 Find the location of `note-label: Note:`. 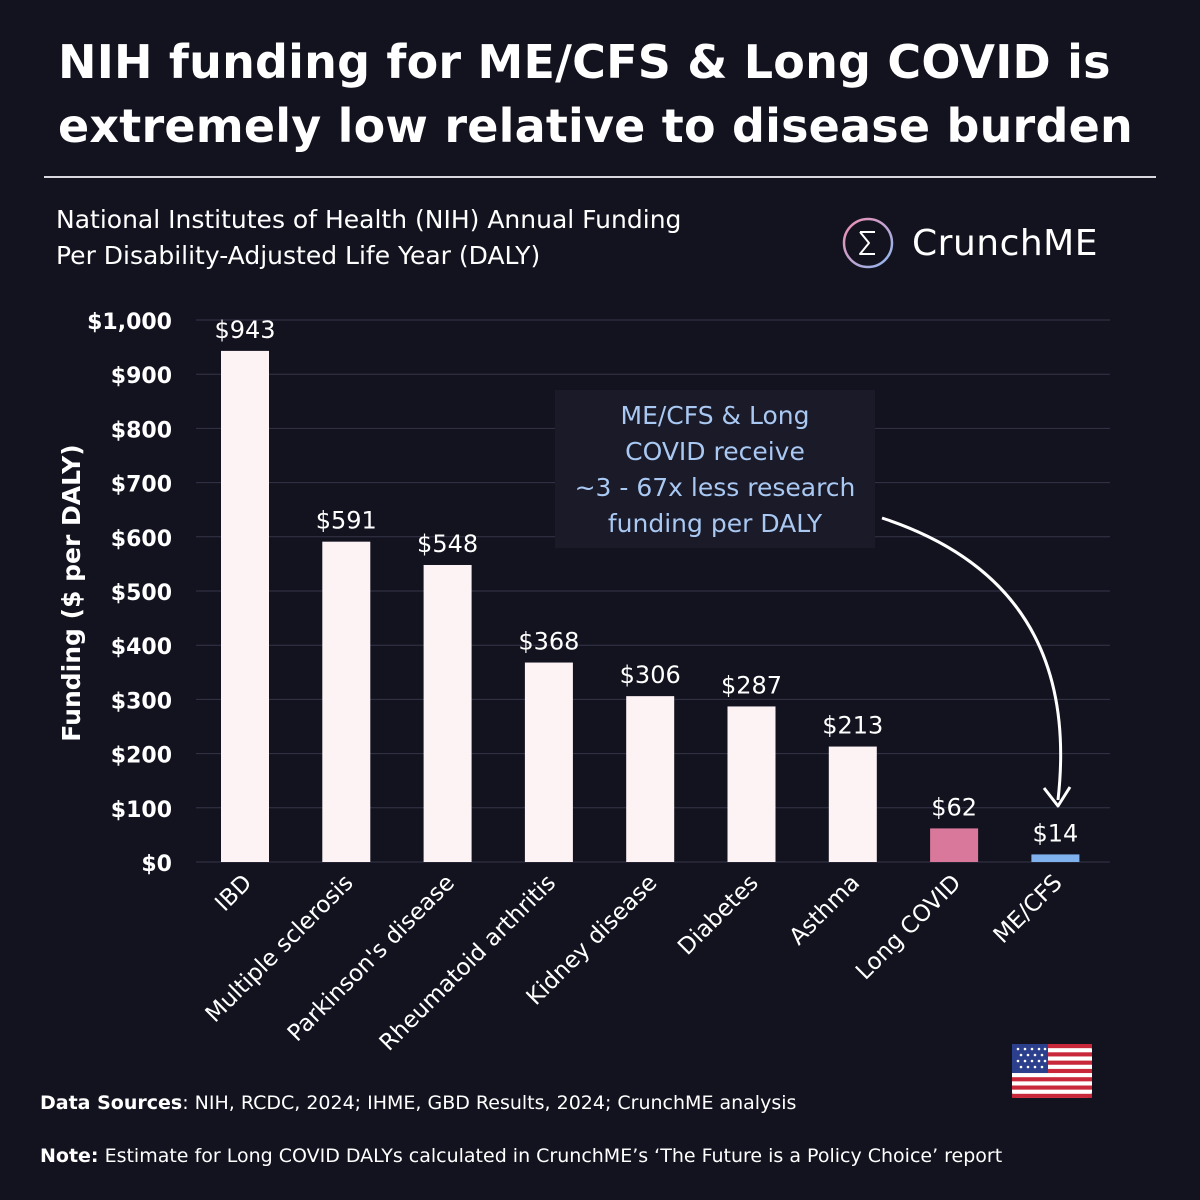

note-label: Note: is located at coordinates (69, 1156).